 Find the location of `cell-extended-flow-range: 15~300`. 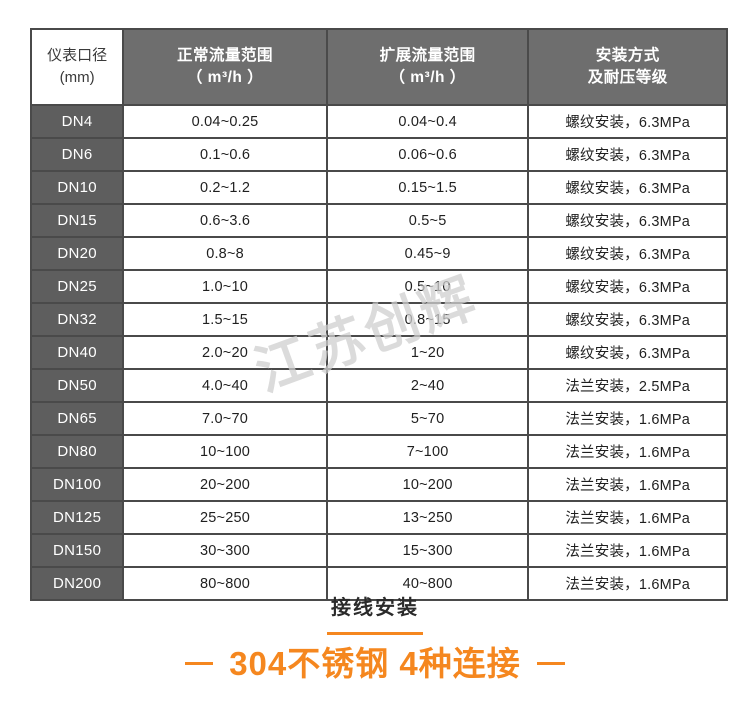

cell-extended-flow-range: 15~300 is located at coordinates (427, 550).